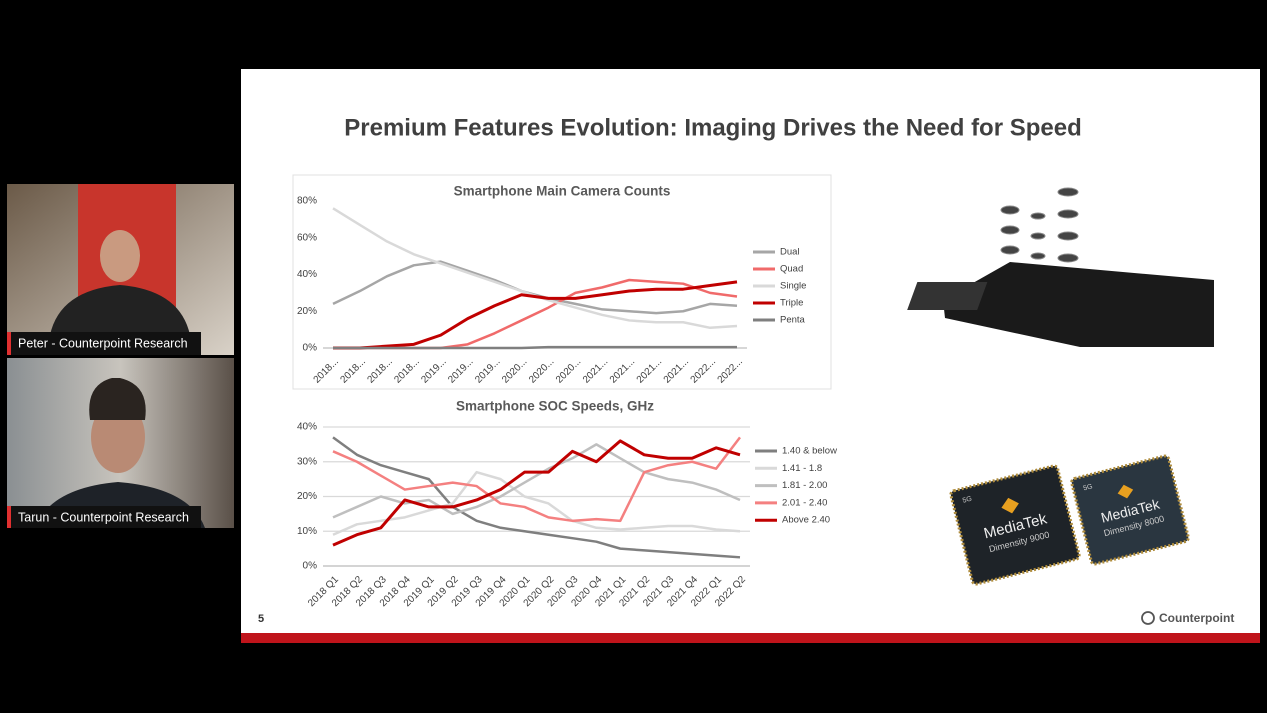  Describe the element at coordinates (793, 320) in the screenshot. I see `legend-label: Penta` at that location.